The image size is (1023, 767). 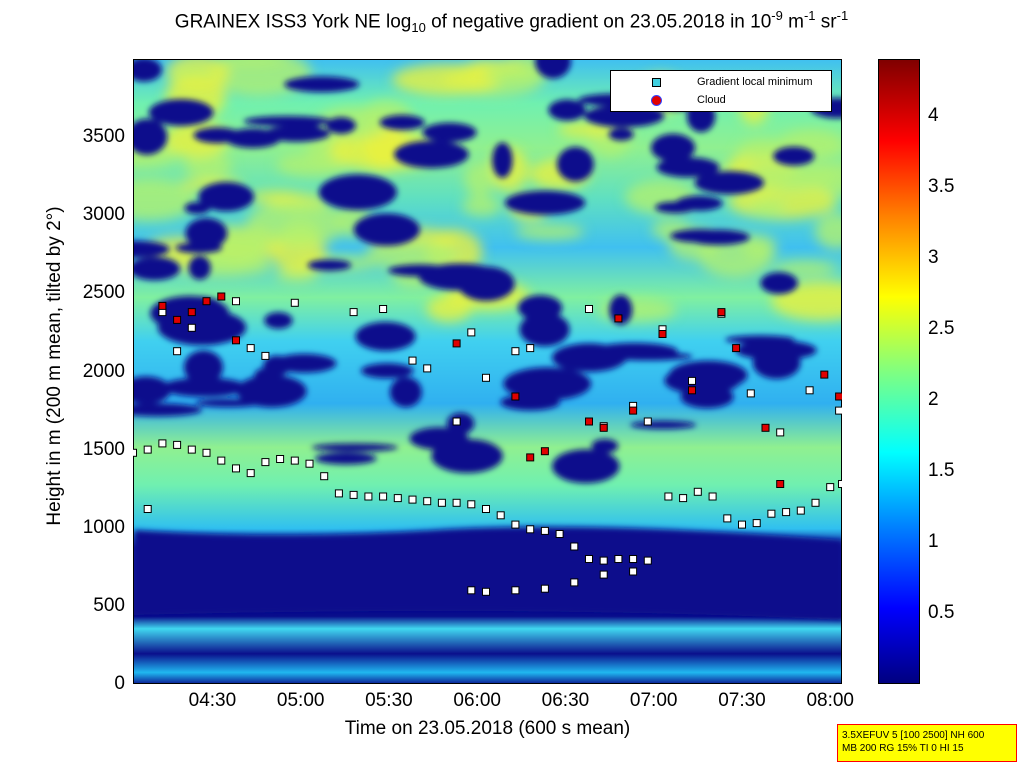 I want to click on y-tick-label: 1000, so click(x=103, y=527).